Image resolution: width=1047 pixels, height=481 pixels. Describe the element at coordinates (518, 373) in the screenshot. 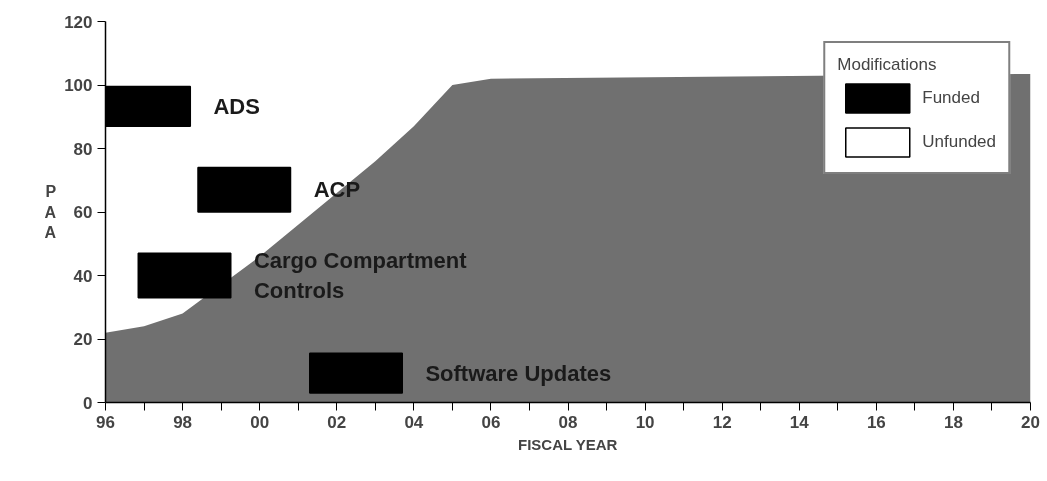

I see `annotation: Software Updates` at that location.